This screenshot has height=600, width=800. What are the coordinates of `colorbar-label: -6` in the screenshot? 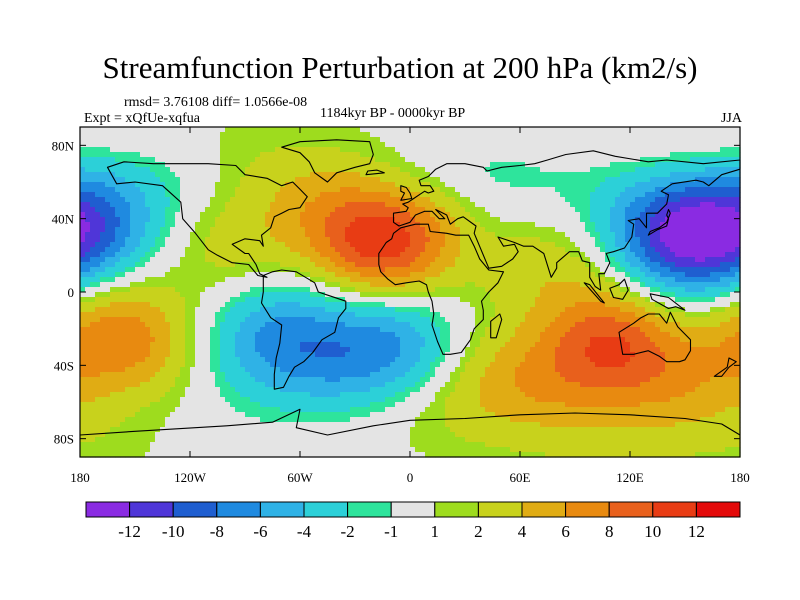 It's located at (260, 531).